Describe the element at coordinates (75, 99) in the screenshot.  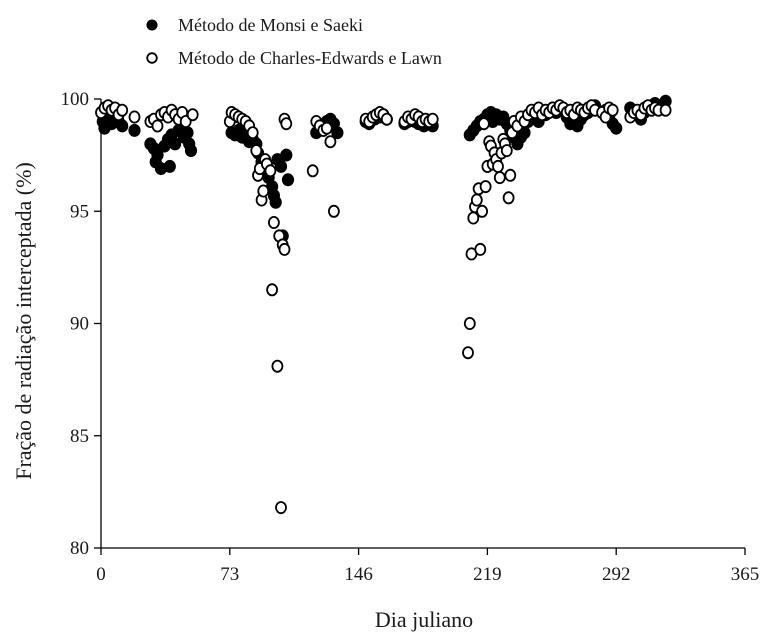
I see `y-tick-label: 100` at that location.